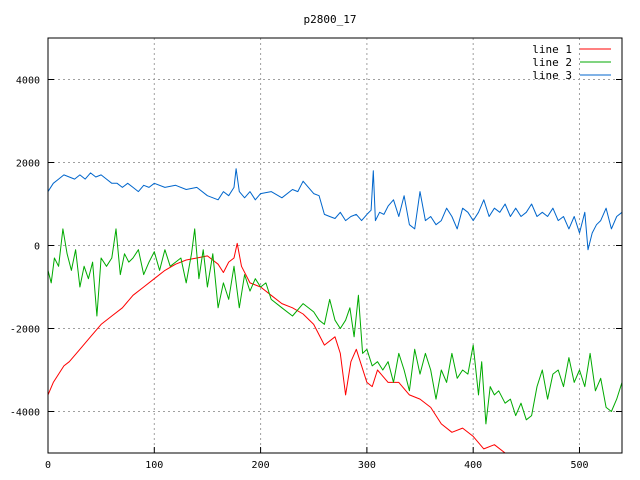 The width and height of the screenshot is (640, 480). Describe the element at coordinates (552, 75) in the screenshot. I see `legend-label: line 3` at that location.